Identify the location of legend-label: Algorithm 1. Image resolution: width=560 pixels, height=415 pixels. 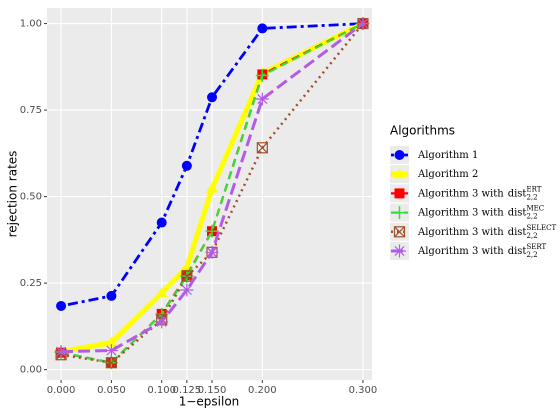
(447, 155).